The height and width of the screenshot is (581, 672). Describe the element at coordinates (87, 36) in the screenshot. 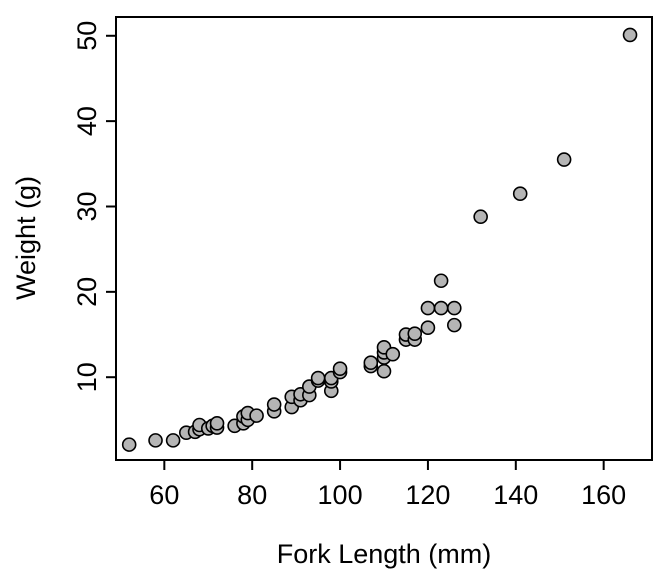

I see `y-tick-label: 50` at that location.